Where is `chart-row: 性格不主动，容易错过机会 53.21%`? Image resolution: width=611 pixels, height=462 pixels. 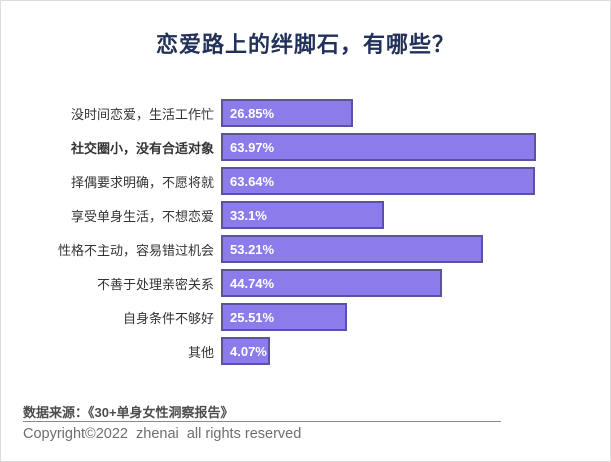 chart-row: 性格不主动，容易错过机会 53.21% is located at coordinates (305, 249).